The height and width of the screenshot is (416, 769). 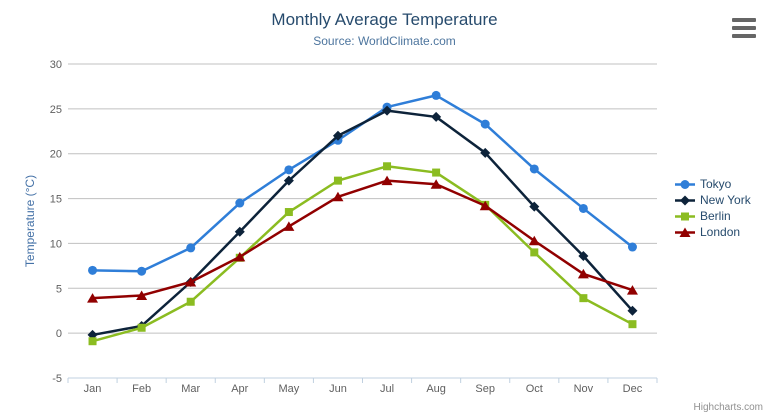 What do you see at coordinates (93, 389) in the screenshot?
I see `x-axis-label: Jan` at bounding box center [93, 389].